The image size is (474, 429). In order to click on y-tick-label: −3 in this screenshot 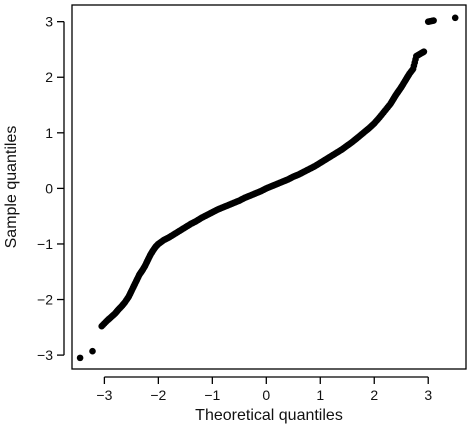, I will do `click(45, 355)`.